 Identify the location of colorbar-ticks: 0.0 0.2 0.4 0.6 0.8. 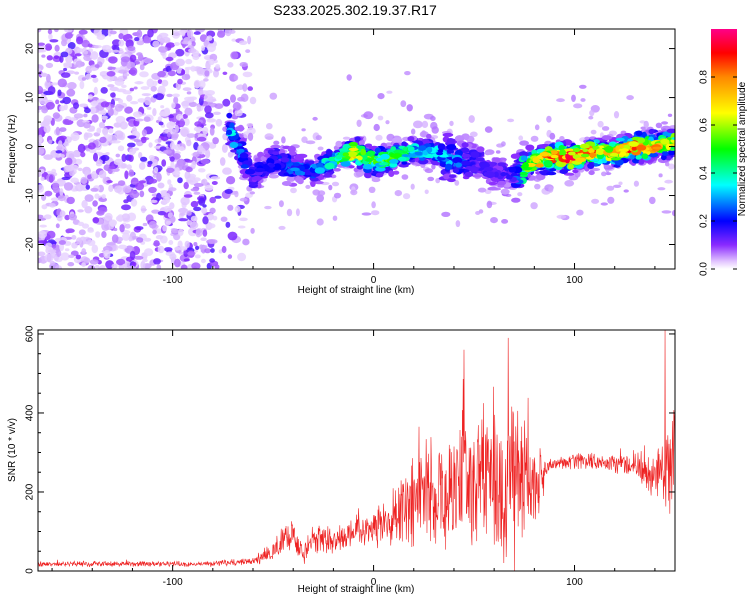
(718, 173).